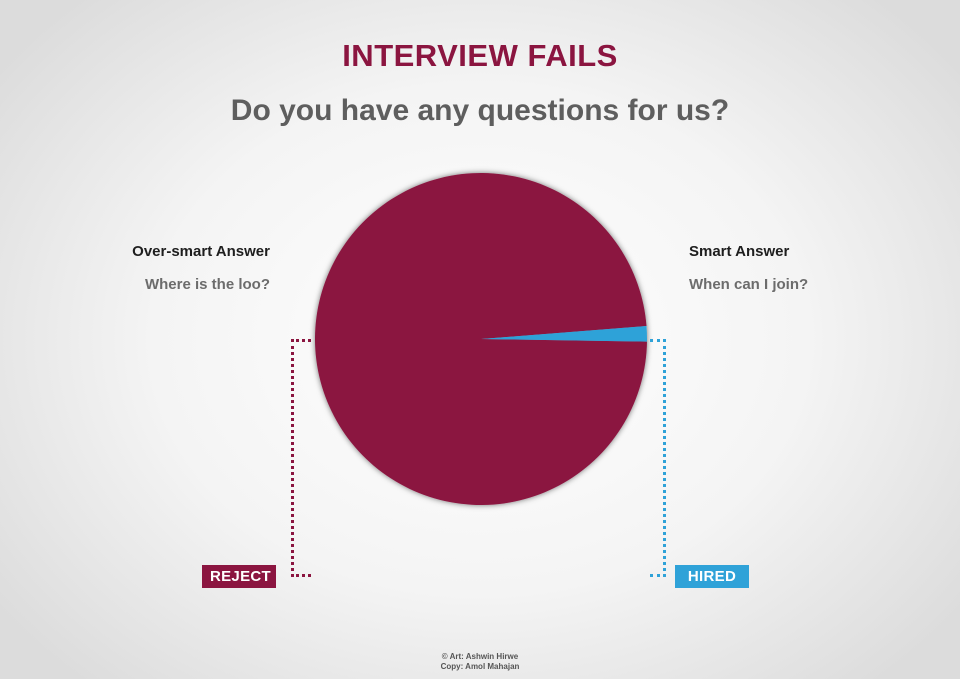 The height and width of the screenshot is (679, 960). Describe the element at coordinates (301, 458) in the screenshot. I see `reject-connector-line` at that location.